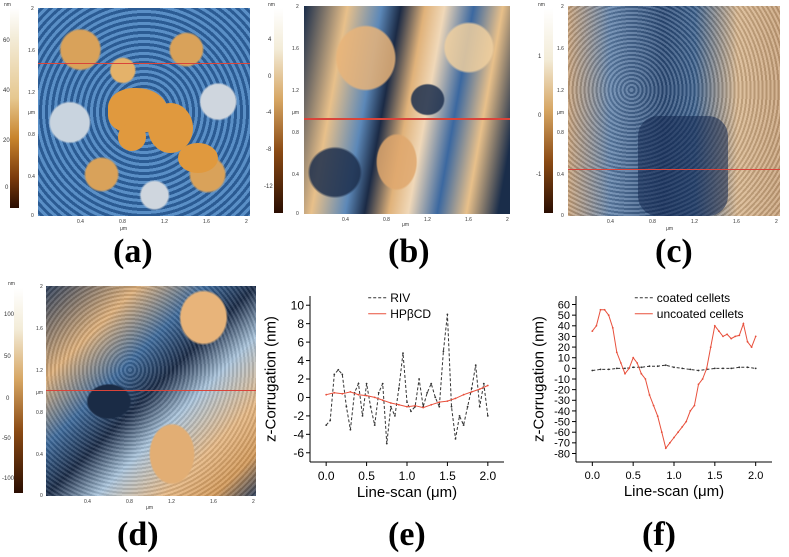 The width and height of the screenshot is (789, 557). I want to click on colorbar-tick: -1, so click(539, 175).